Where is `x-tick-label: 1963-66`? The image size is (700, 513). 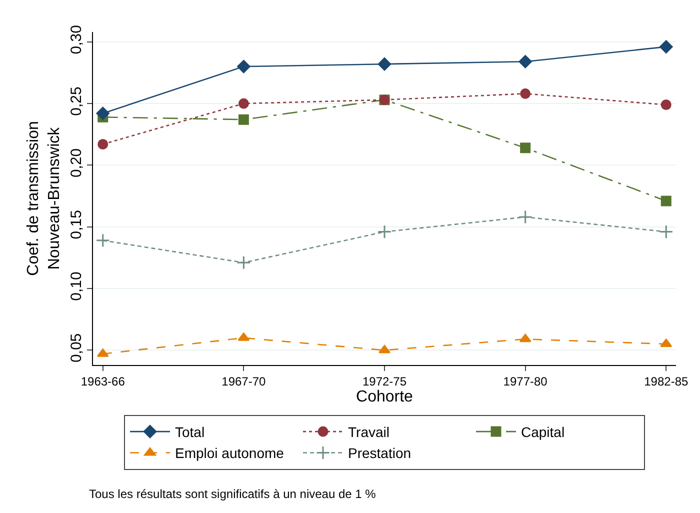
x-tick-label: 1963-66 is located at coordinates (103, 381).